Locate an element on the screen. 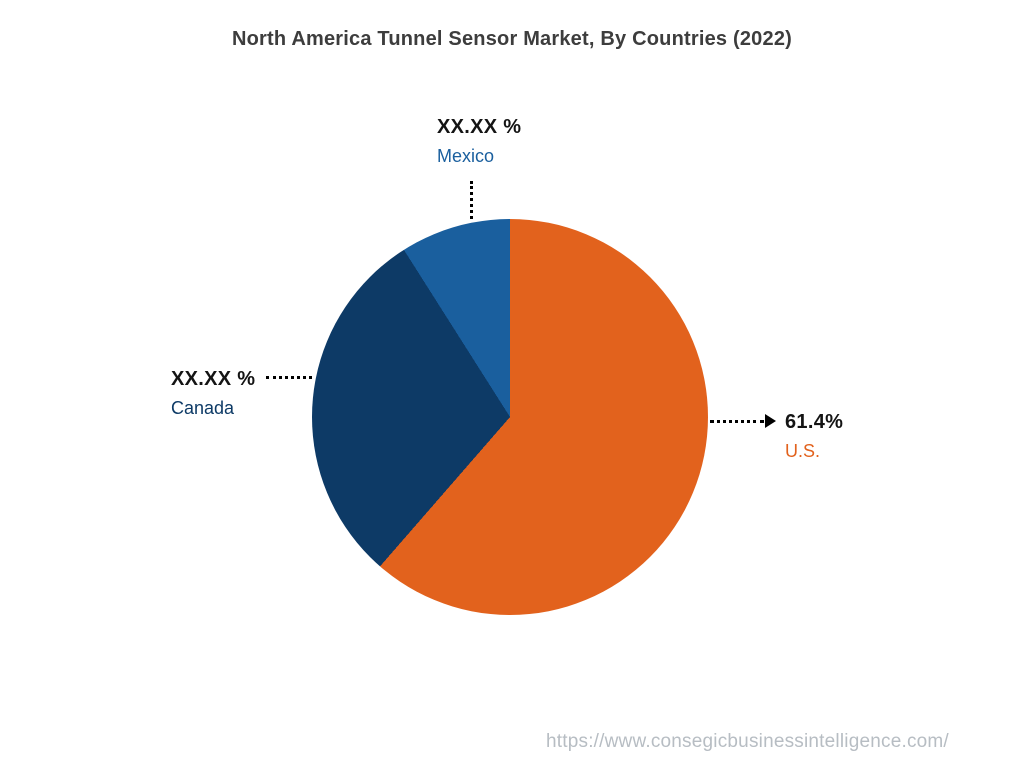 The height and width of the screenshot is (768, 1024). canada-leader-line is located at coordinates (289, 377).